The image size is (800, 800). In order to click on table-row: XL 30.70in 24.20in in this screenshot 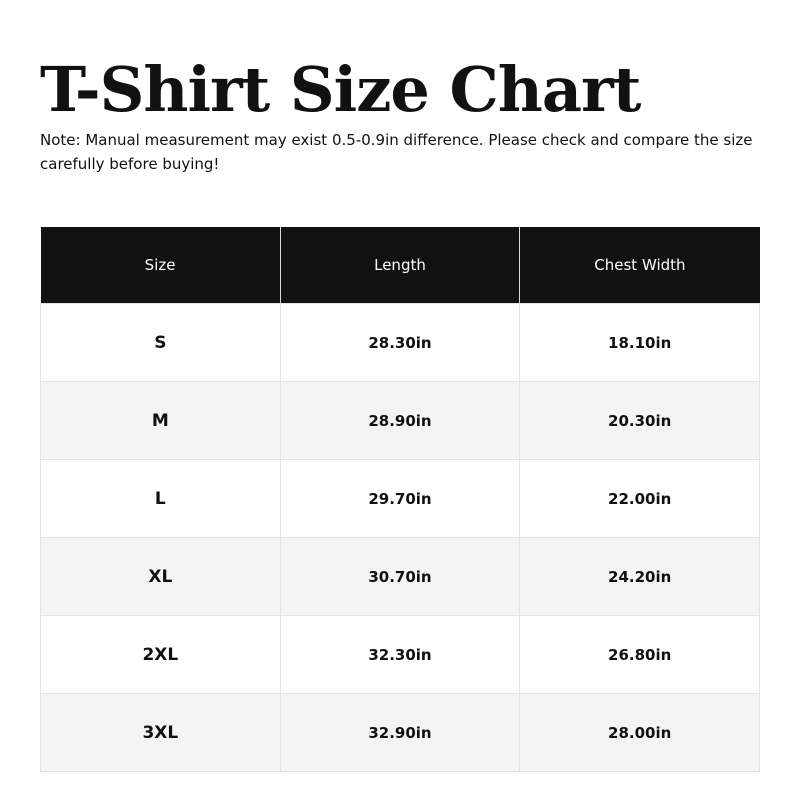, I will do `click(400, 576)`.